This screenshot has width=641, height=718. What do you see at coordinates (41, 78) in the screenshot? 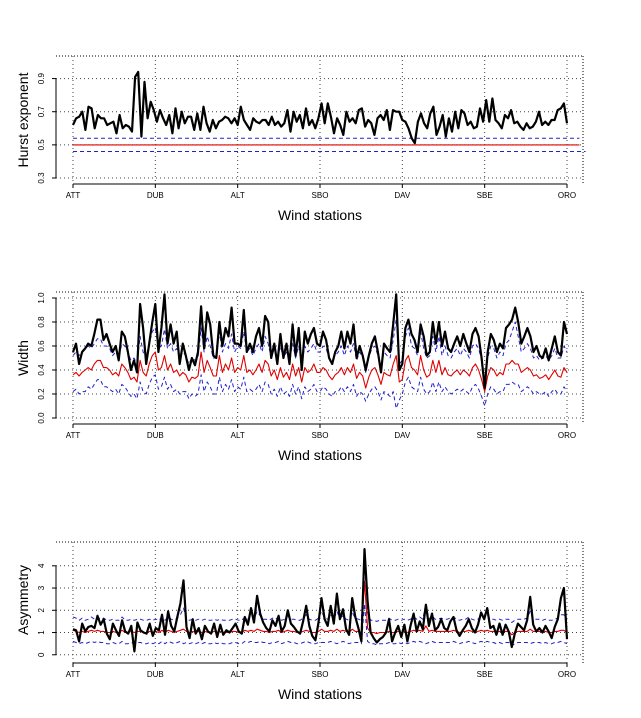
I see `y-tick-label: 0.9` at bounding box center [41, 78].